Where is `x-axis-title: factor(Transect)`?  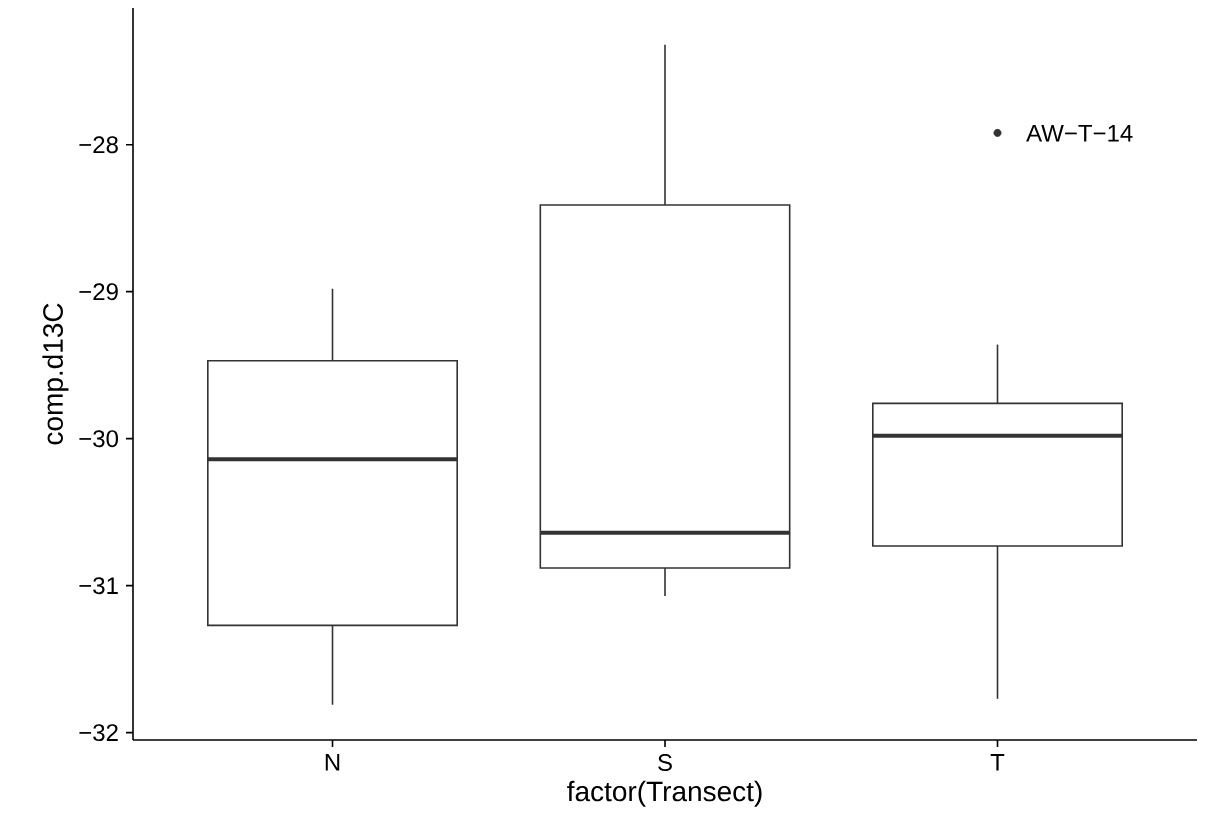 x-axis-title: factor(Transect) is located at coordinates (664, 793).